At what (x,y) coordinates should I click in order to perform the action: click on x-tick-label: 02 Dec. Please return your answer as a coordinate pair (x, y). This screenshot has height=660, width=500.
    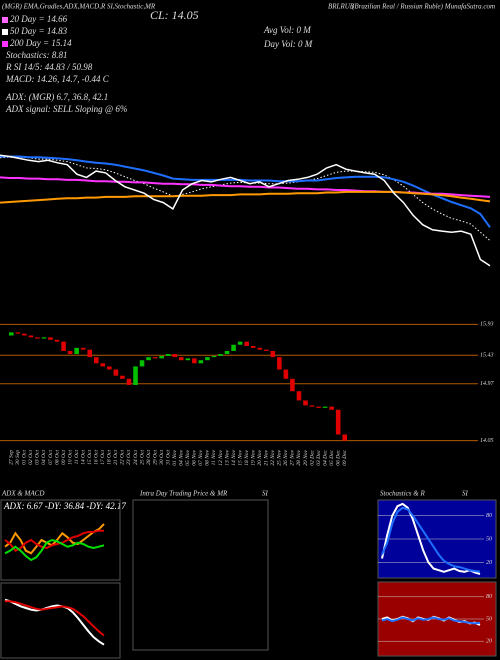
    Looking at the image, I should click on (312, 457).